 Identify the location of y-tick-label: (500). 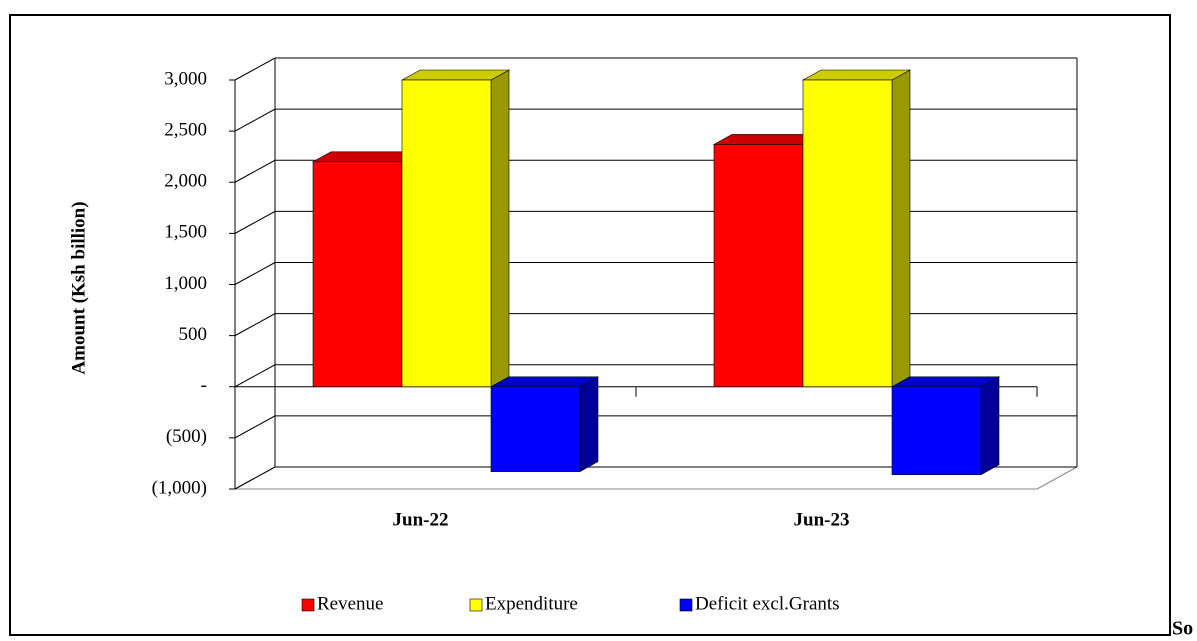
(186, 436).